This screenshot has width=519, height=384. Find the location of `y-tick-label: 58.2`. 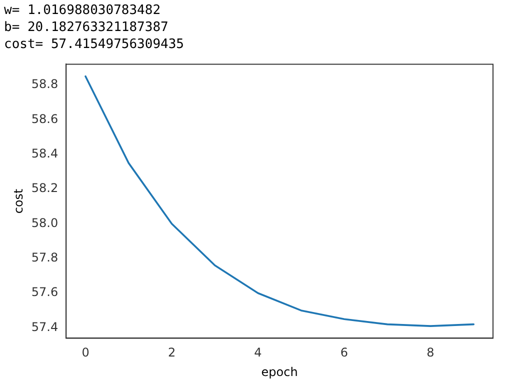

y-tick-label: 58.2 is located at coordinates (44, 188).